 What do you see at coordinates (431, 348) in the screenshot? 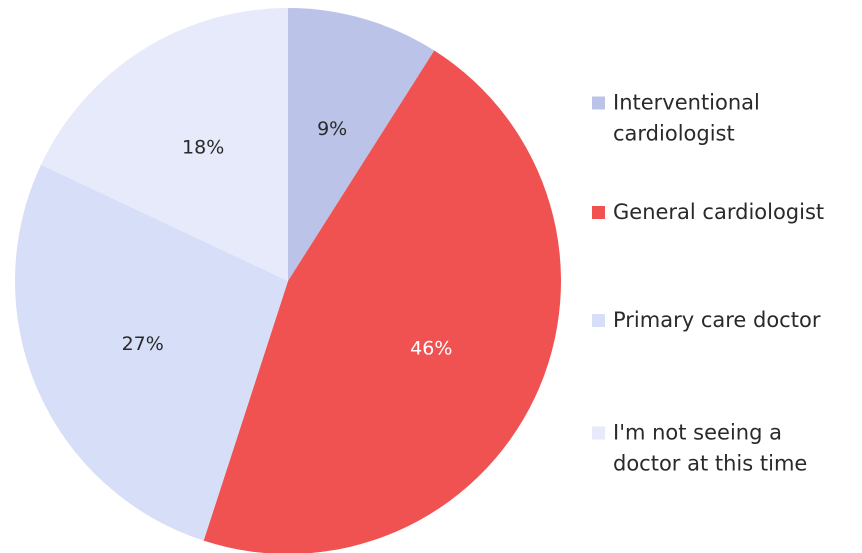
I see `slice-label-2: 46%` at bounding box center [431, 348].